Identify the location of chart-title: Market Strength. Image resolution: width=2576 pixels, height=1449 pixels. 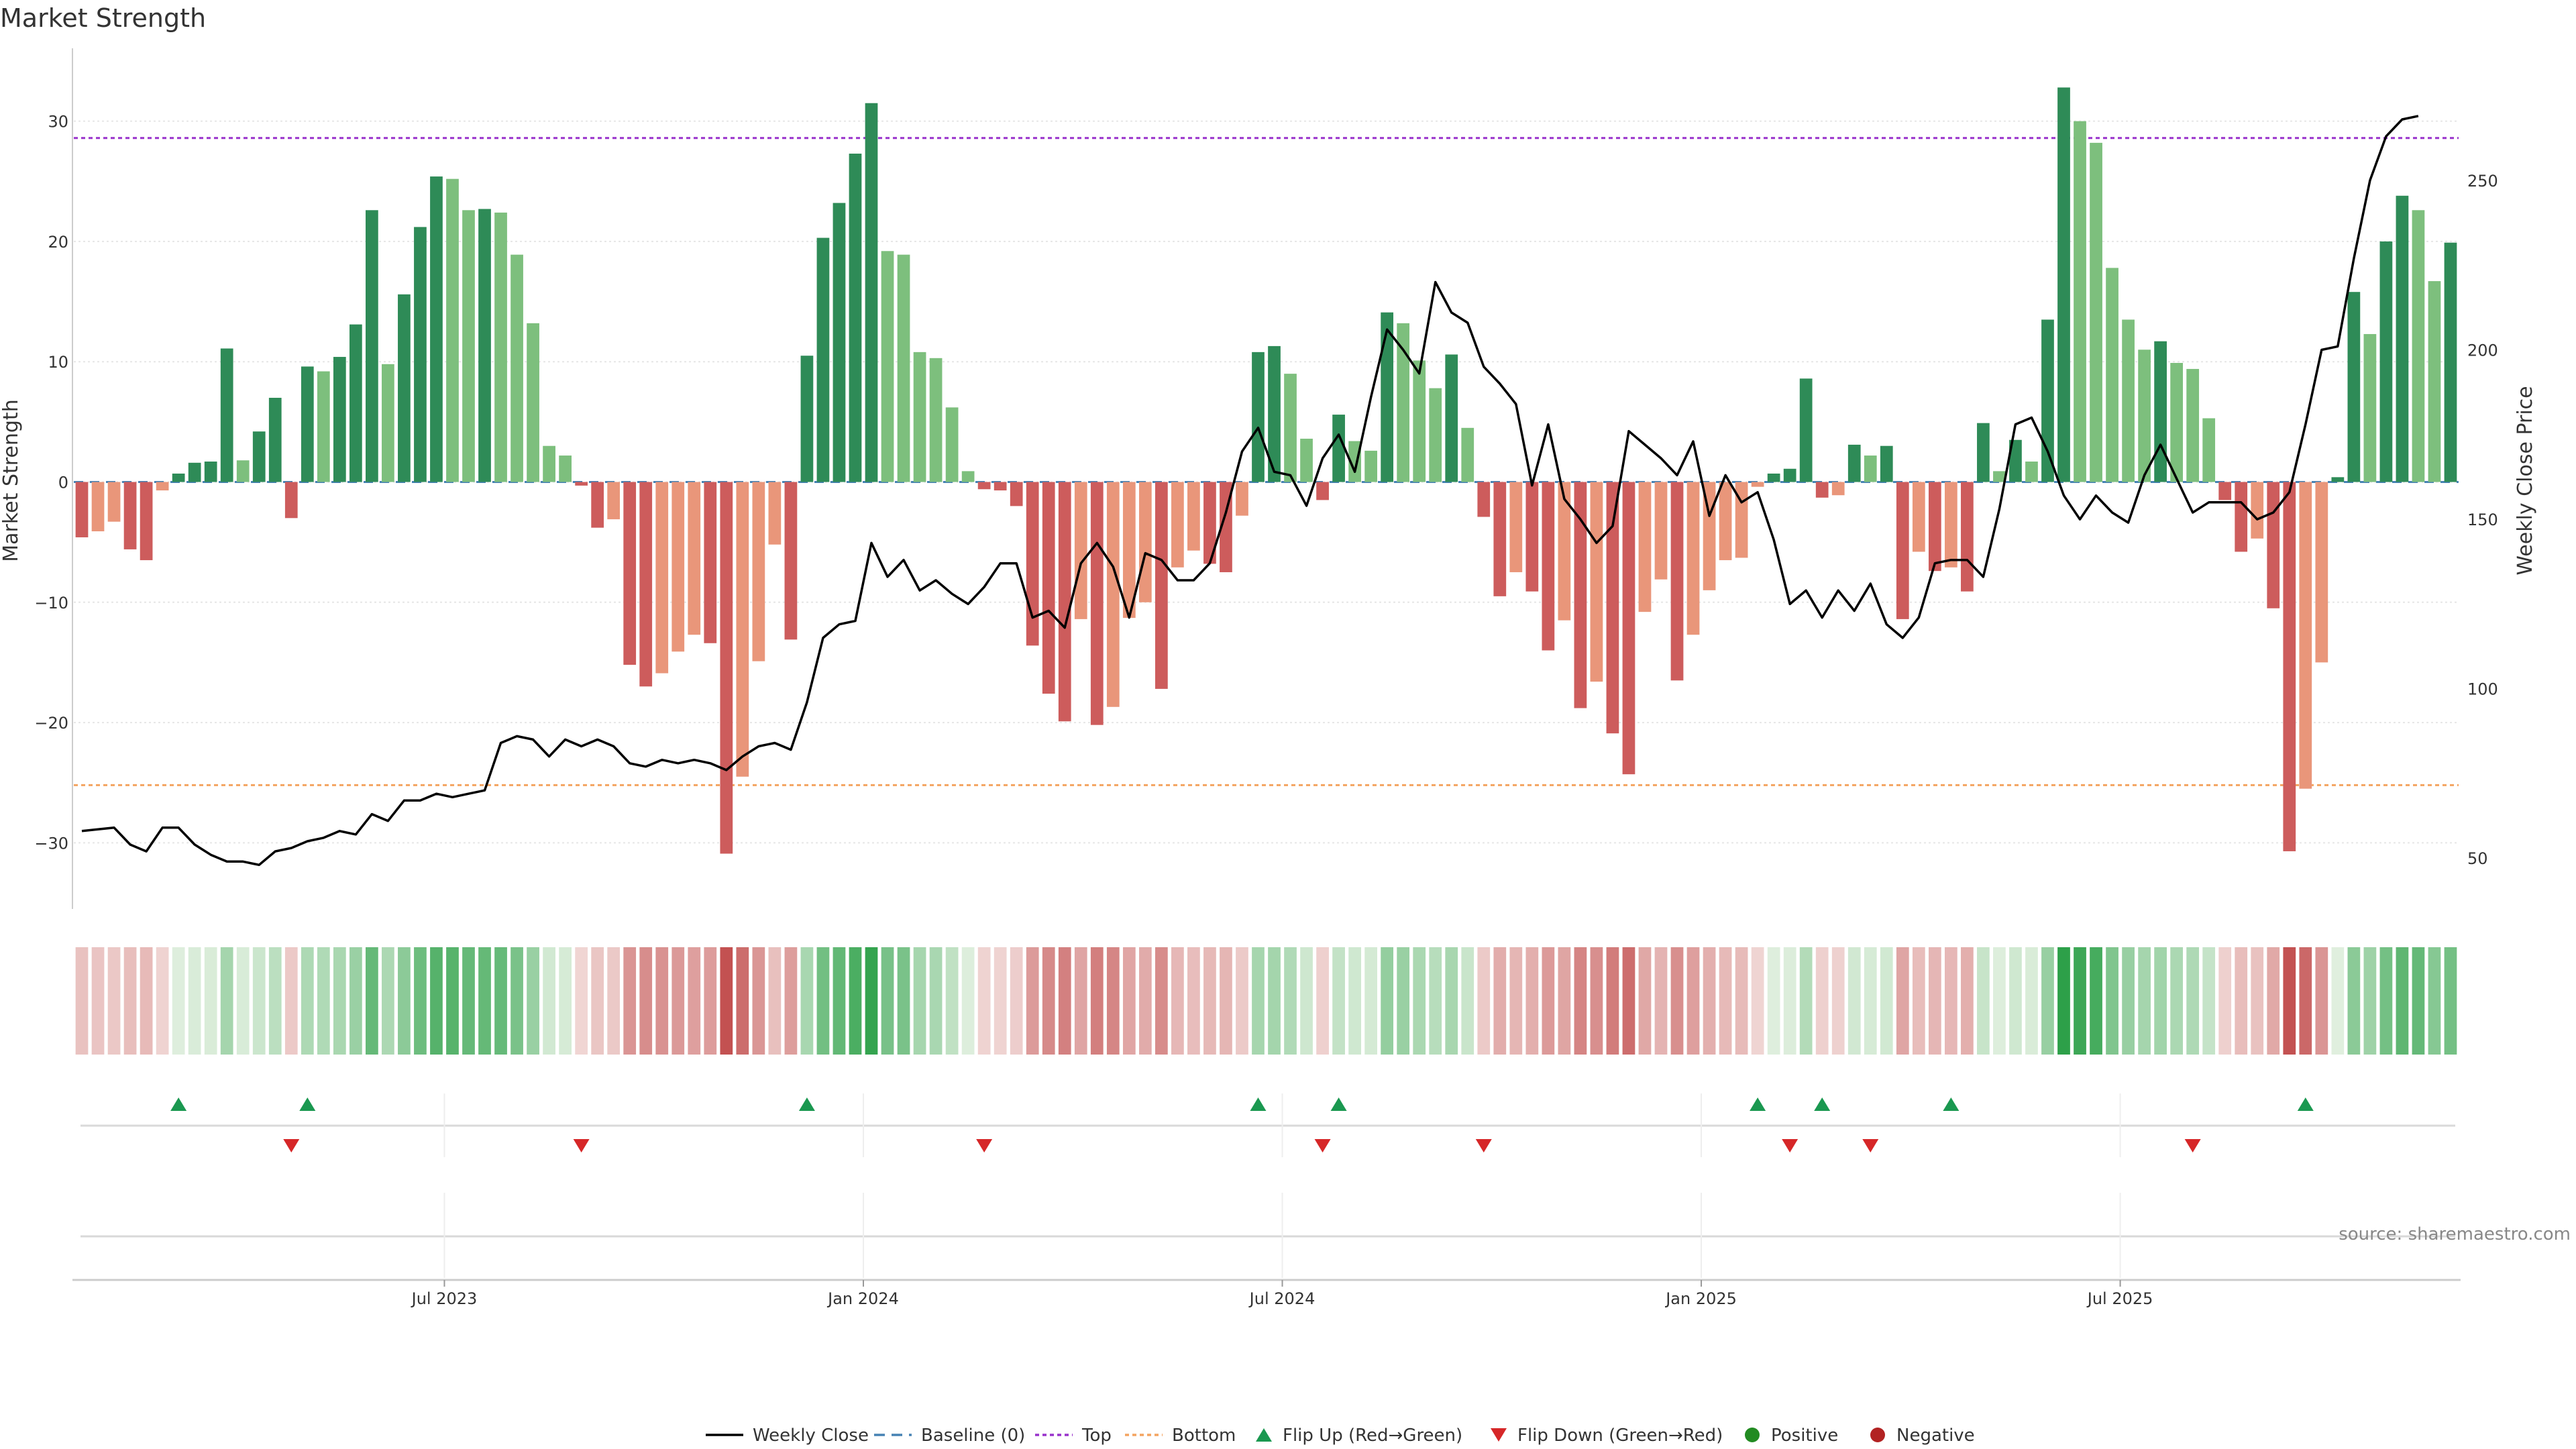
(103, 18).